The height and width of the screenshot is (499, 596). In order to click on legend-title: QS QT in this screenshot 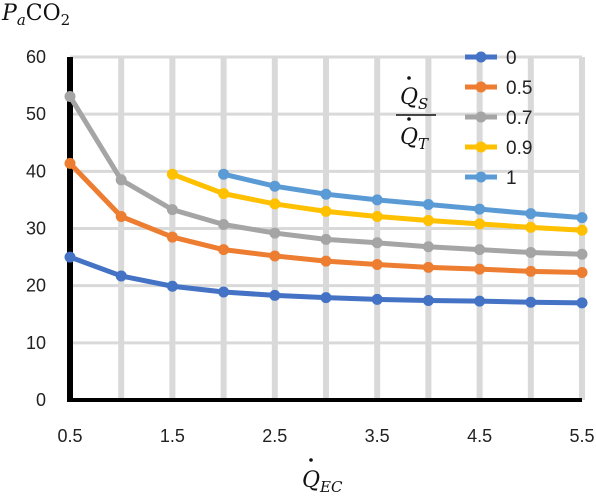, I will do `click(416, 114)`.